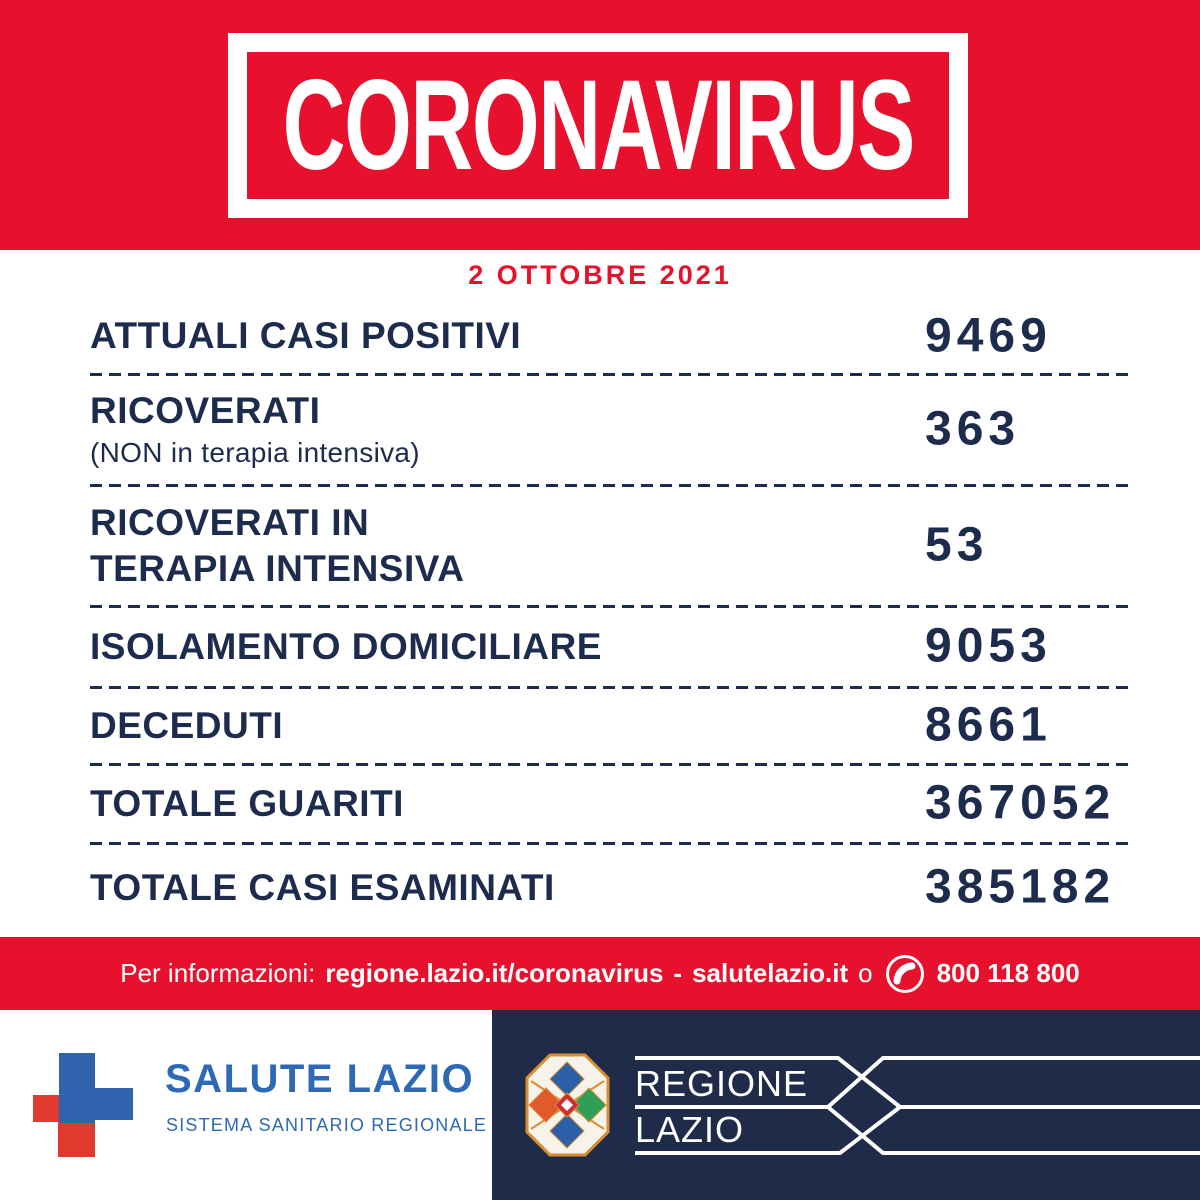 The height and width of the screenshot is (1200, 1200). Describe the element at coordinates (83, 1105) in the screenshot. I see `double-cross-icon` at that location.